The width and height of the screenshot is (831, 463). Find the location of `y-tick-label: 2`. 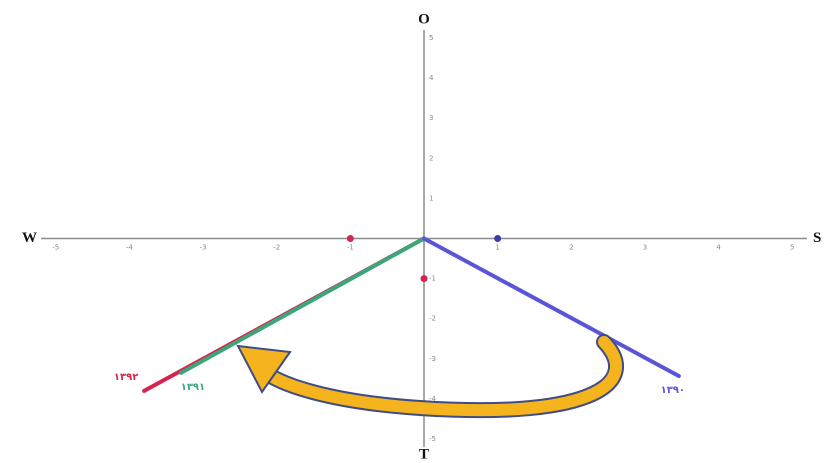

y-tick-label: 2 is located at coordinates (431, 158).